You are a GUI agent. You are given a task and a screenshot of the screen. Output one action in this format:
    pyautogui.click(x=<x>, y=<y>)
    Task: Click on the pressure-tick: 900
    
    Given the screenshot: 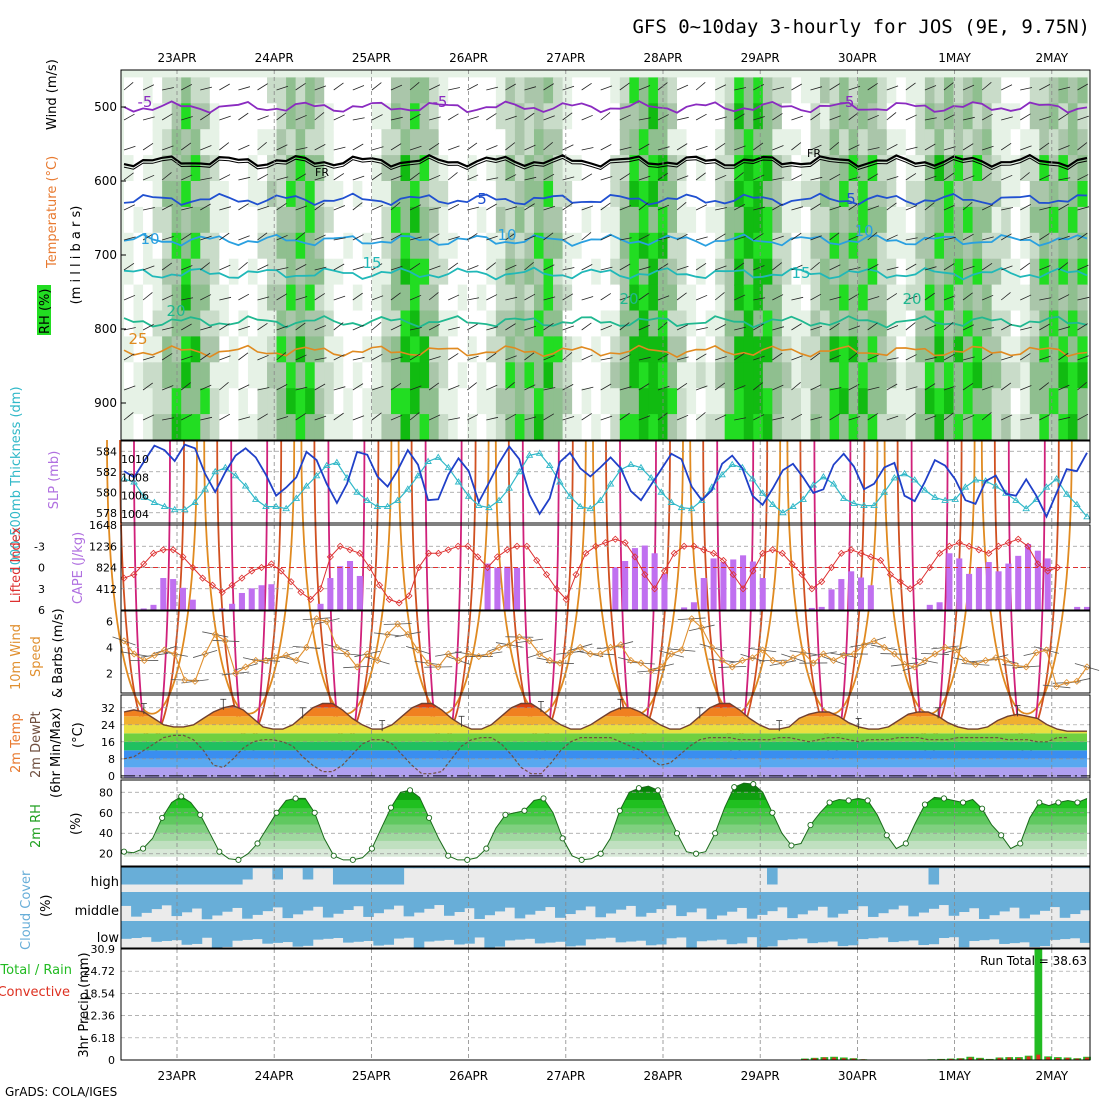 What is the action you would take?
    pyautogui.click(x=105, y=403)
    